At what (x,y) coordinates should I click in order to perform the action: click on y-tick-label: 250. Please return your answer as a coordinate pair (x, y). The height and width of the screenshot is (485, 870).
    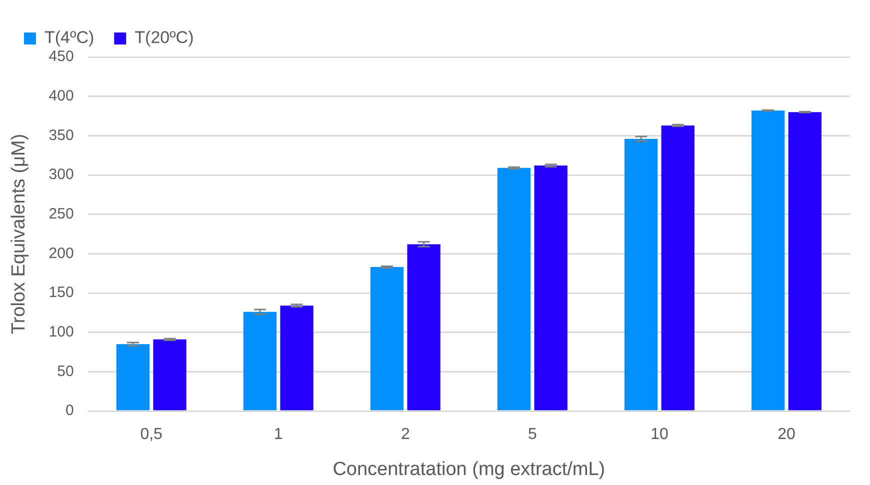
    Looking at the image, I should click on (61, 213).